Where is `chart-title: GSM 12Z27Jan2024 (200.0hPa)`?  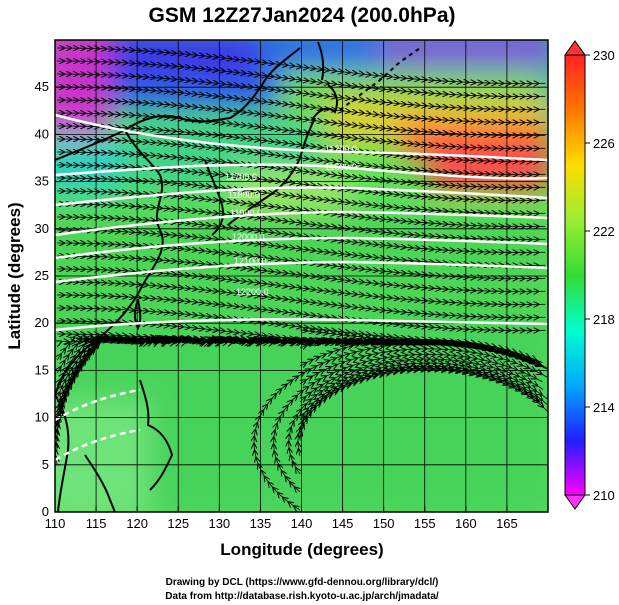 chart-title: GSM 12Z27Jan2024 (200.0hPa) is located at coordinates (301, 15).